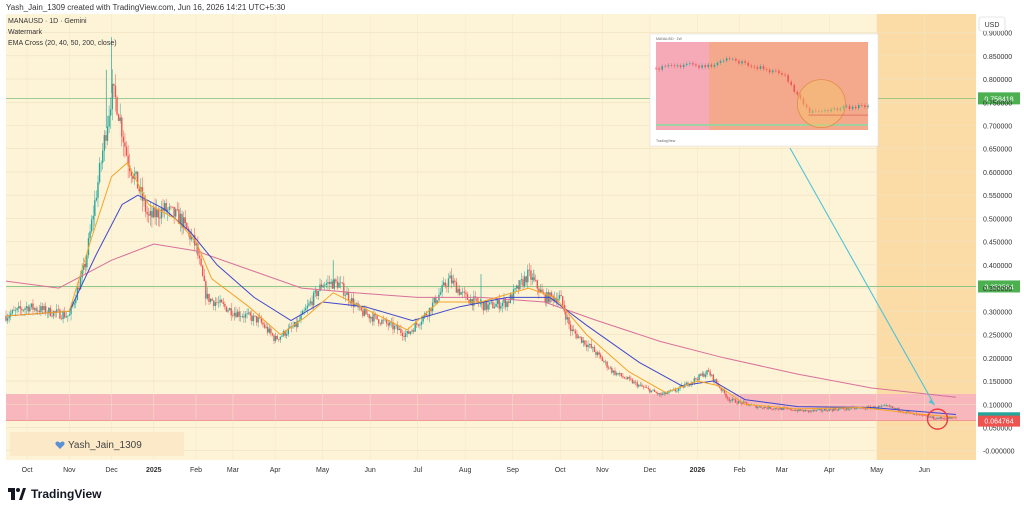  Describe the element at coordinates (931, 402) in the screenshot. I see `arrow-head-icon` at that location.